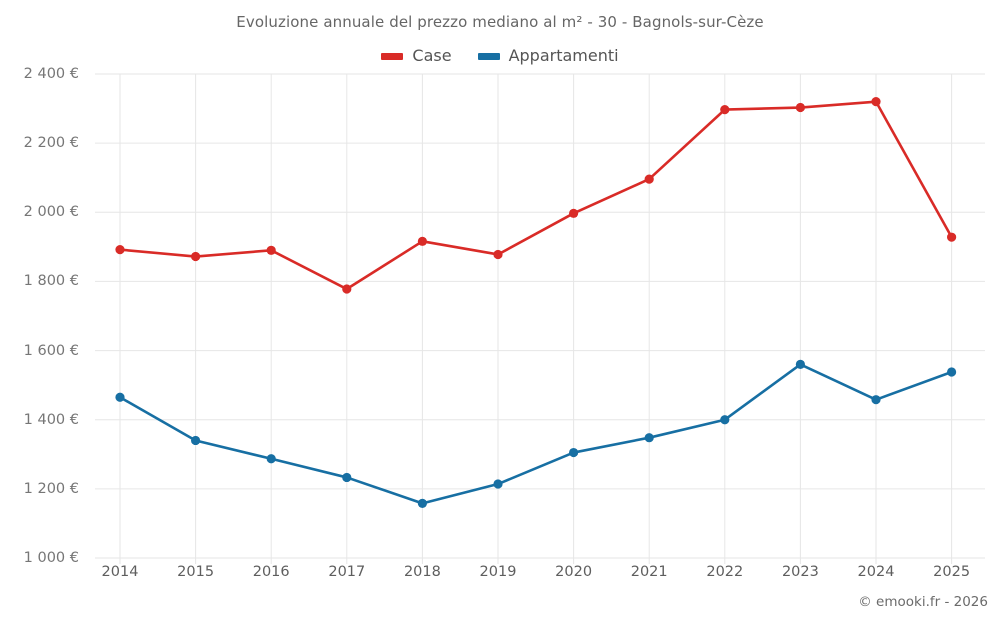 This screenshot has height=625, width=1000. What do you see at coordinates (51, 350) in the screenshot?
I see `y-axis-tick-label: 1 600 €` at bounding box center [51, 350].